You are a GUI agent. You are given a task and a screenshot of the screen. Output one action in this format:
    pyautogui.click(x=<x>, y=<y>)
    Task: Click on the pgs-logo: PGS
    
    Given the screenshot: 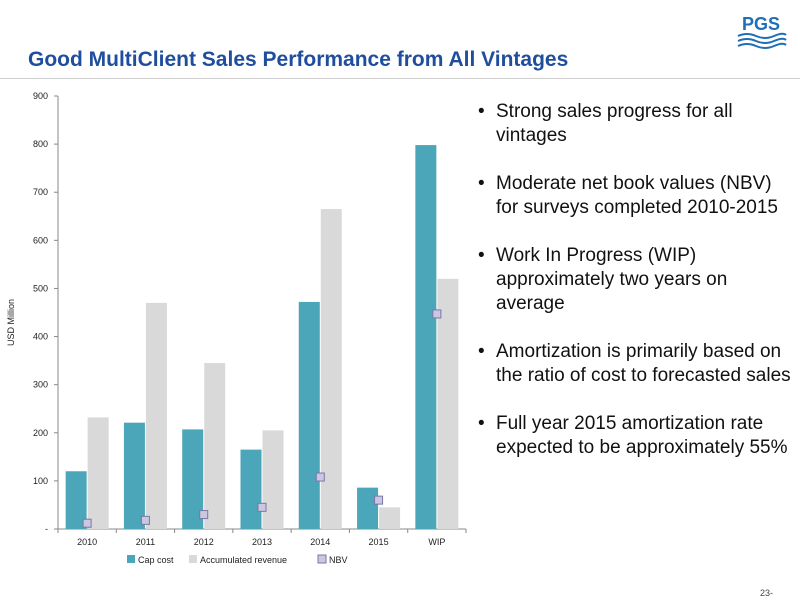 What is the action you would take?
    pyautogui.click(x=761, y=30)
    